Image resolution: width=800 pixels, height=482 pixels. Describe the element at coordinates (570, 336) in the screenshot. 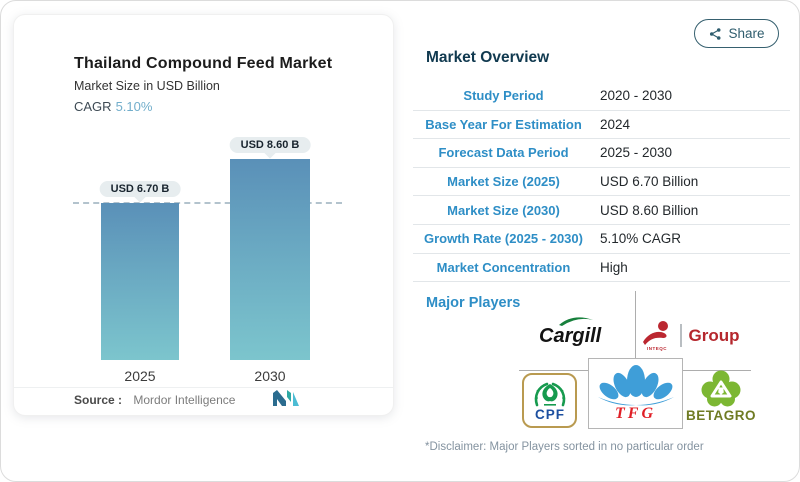

I see `svg-text: Cargill` at that location.